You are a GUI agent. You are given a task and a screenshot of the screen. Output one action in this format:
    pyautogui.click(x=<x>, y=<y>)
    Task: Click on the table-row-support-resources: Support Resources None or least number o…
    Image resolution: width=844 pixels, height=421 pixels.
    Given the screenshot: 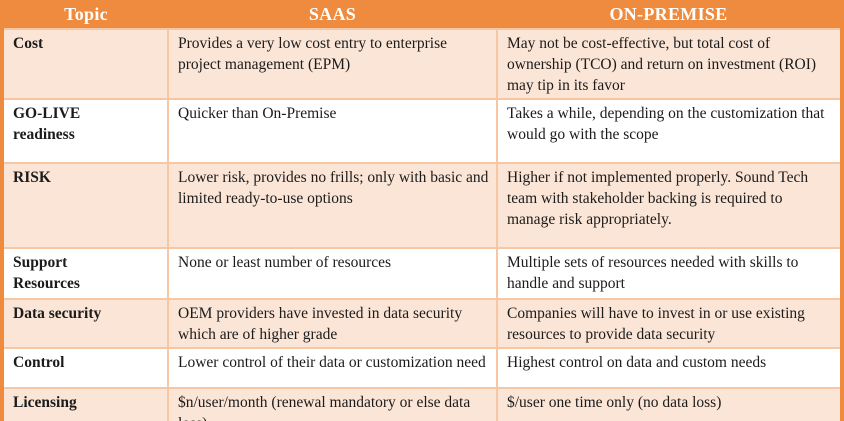 What is the action you would take?
    pyautogui.click(x=422, y=274)
    